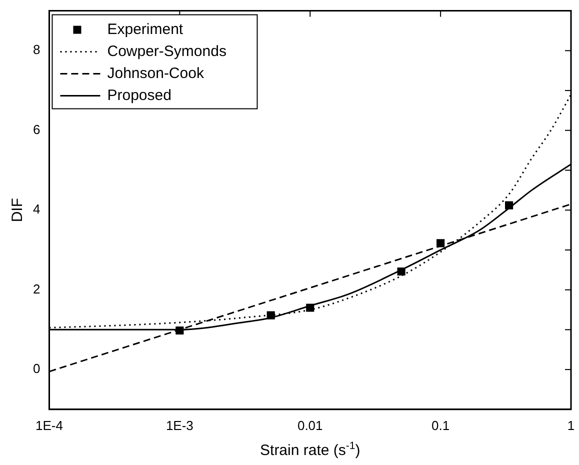 This screenshot has height=465, width=579. Describe the element at coordinates (36, 368) in the screenshot. I see `y-tick-label: 0` at that location.